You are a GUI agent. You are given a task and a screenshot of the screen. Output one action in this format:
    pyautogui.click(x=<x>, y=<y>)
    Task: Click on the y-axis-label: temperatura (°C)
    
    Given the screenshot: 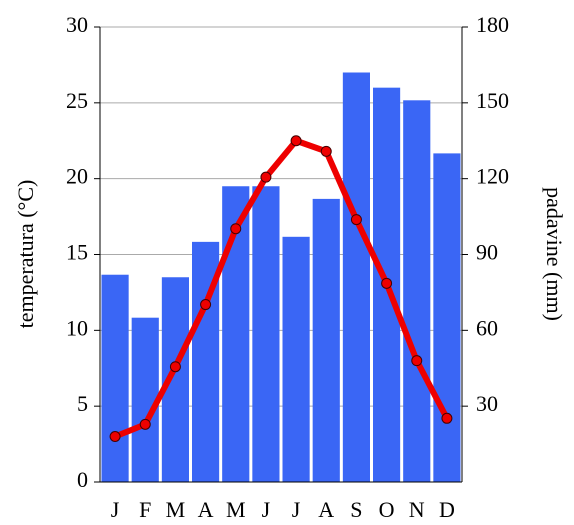 What is the action you would take?
    pyautogui.click(x=25, y=254)
    